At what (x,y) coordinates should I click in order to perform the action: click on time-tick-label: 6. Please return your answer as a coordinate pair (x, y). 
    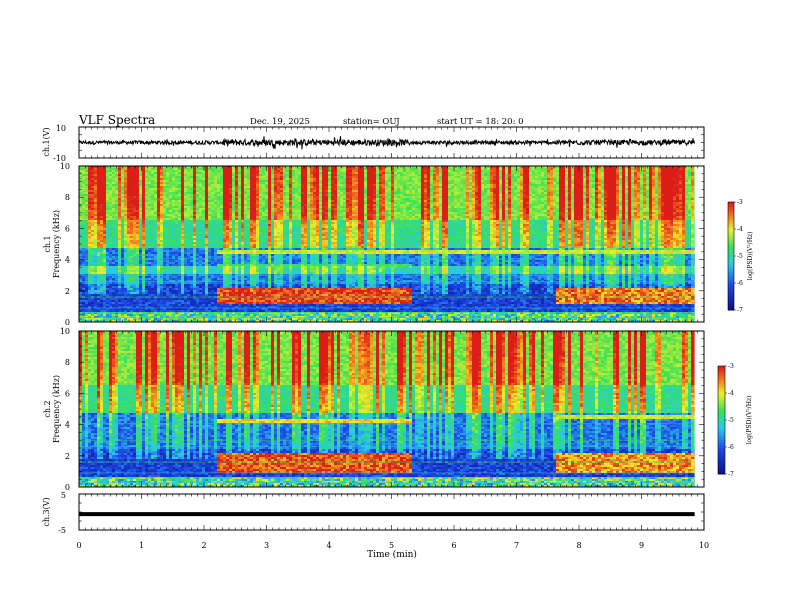
    Looking at the image, I should click on (453, 545).